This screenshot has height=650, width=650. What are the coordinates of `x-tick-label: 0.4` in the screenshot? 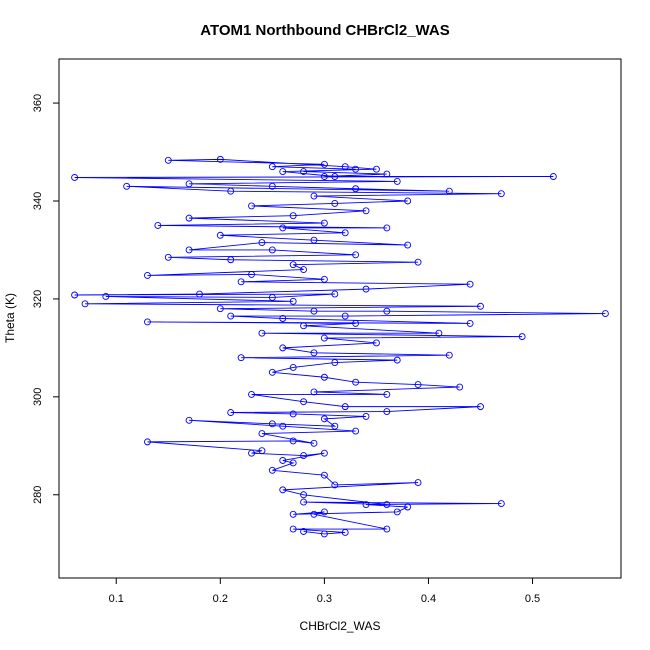 It's located at (428, 599).